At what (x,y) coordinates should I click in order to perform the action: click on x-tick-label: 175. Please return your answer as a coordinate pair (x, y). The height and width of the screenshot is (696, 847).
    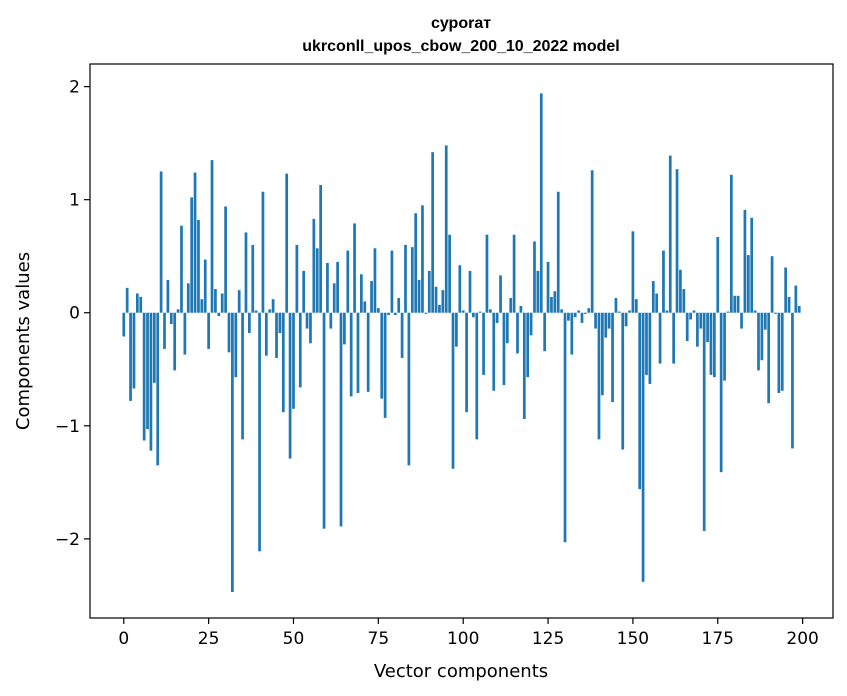
    Looking at the image, I should click on (718, 639).